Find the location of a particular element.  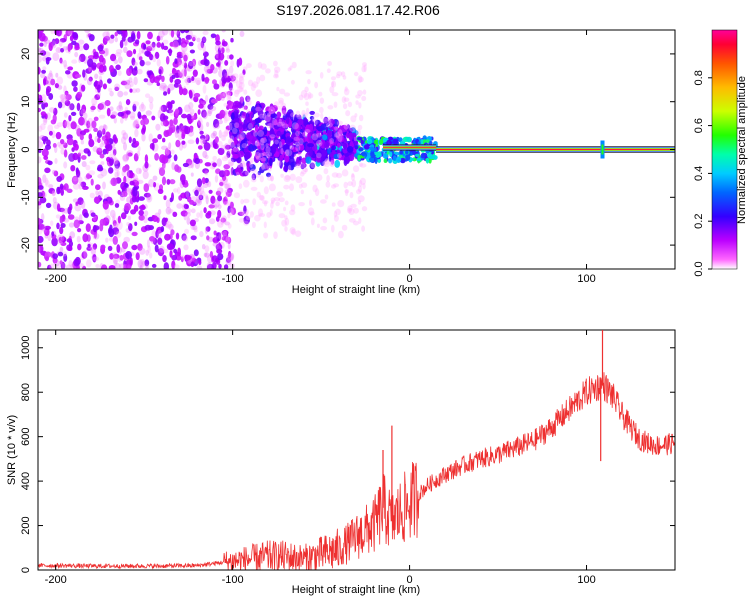

snr-x-tick-label: 0 is located at coordinates (410, 580).